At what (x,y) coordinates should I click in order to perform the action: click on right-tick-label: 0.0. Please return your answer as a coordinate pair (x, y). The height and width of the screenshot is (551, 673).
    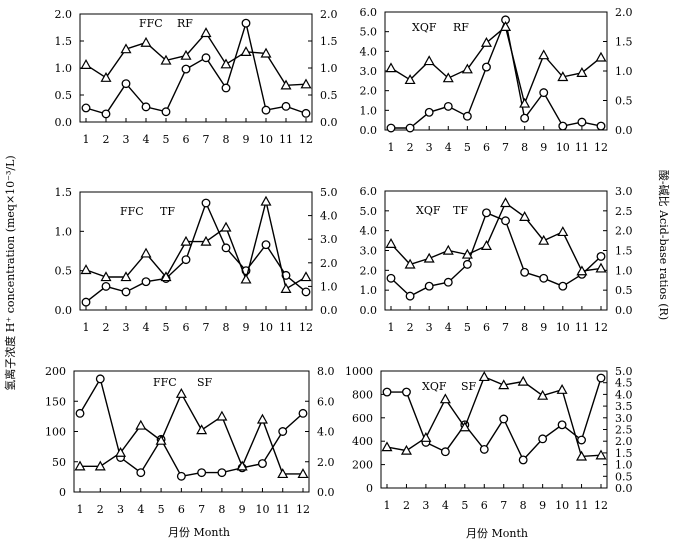
    Looking at the image, I should click on (624, 130).